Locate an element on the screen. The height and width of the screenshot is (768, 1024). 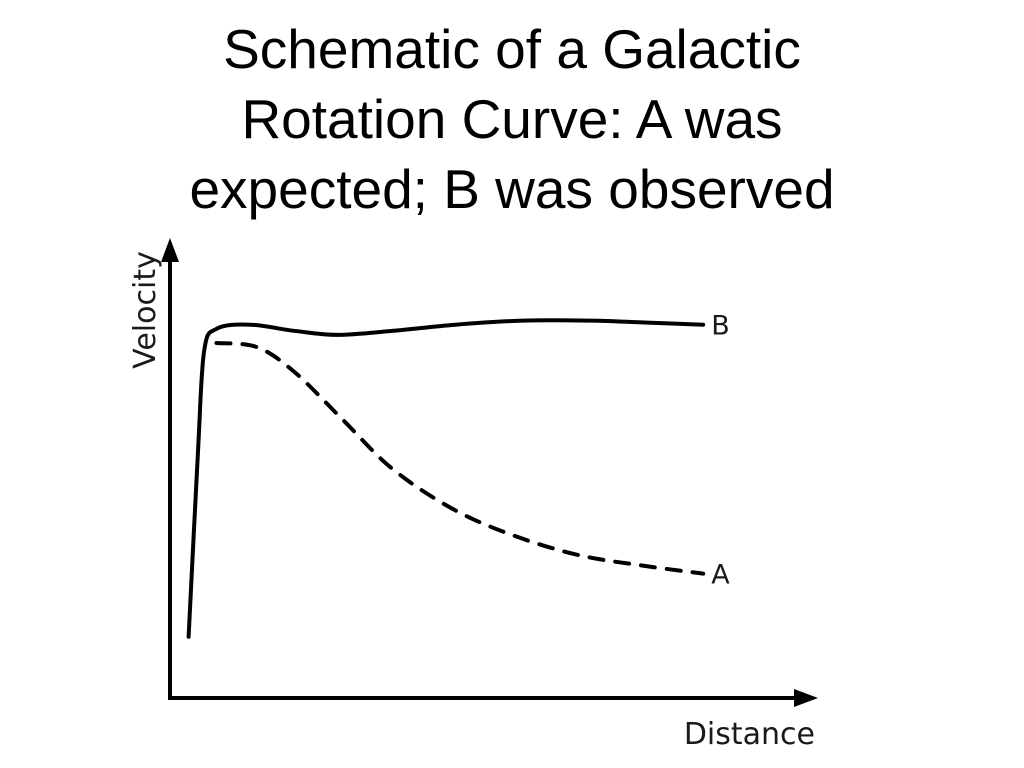
title-line-3: expected; B was observed is located at coordinates (512, 189).